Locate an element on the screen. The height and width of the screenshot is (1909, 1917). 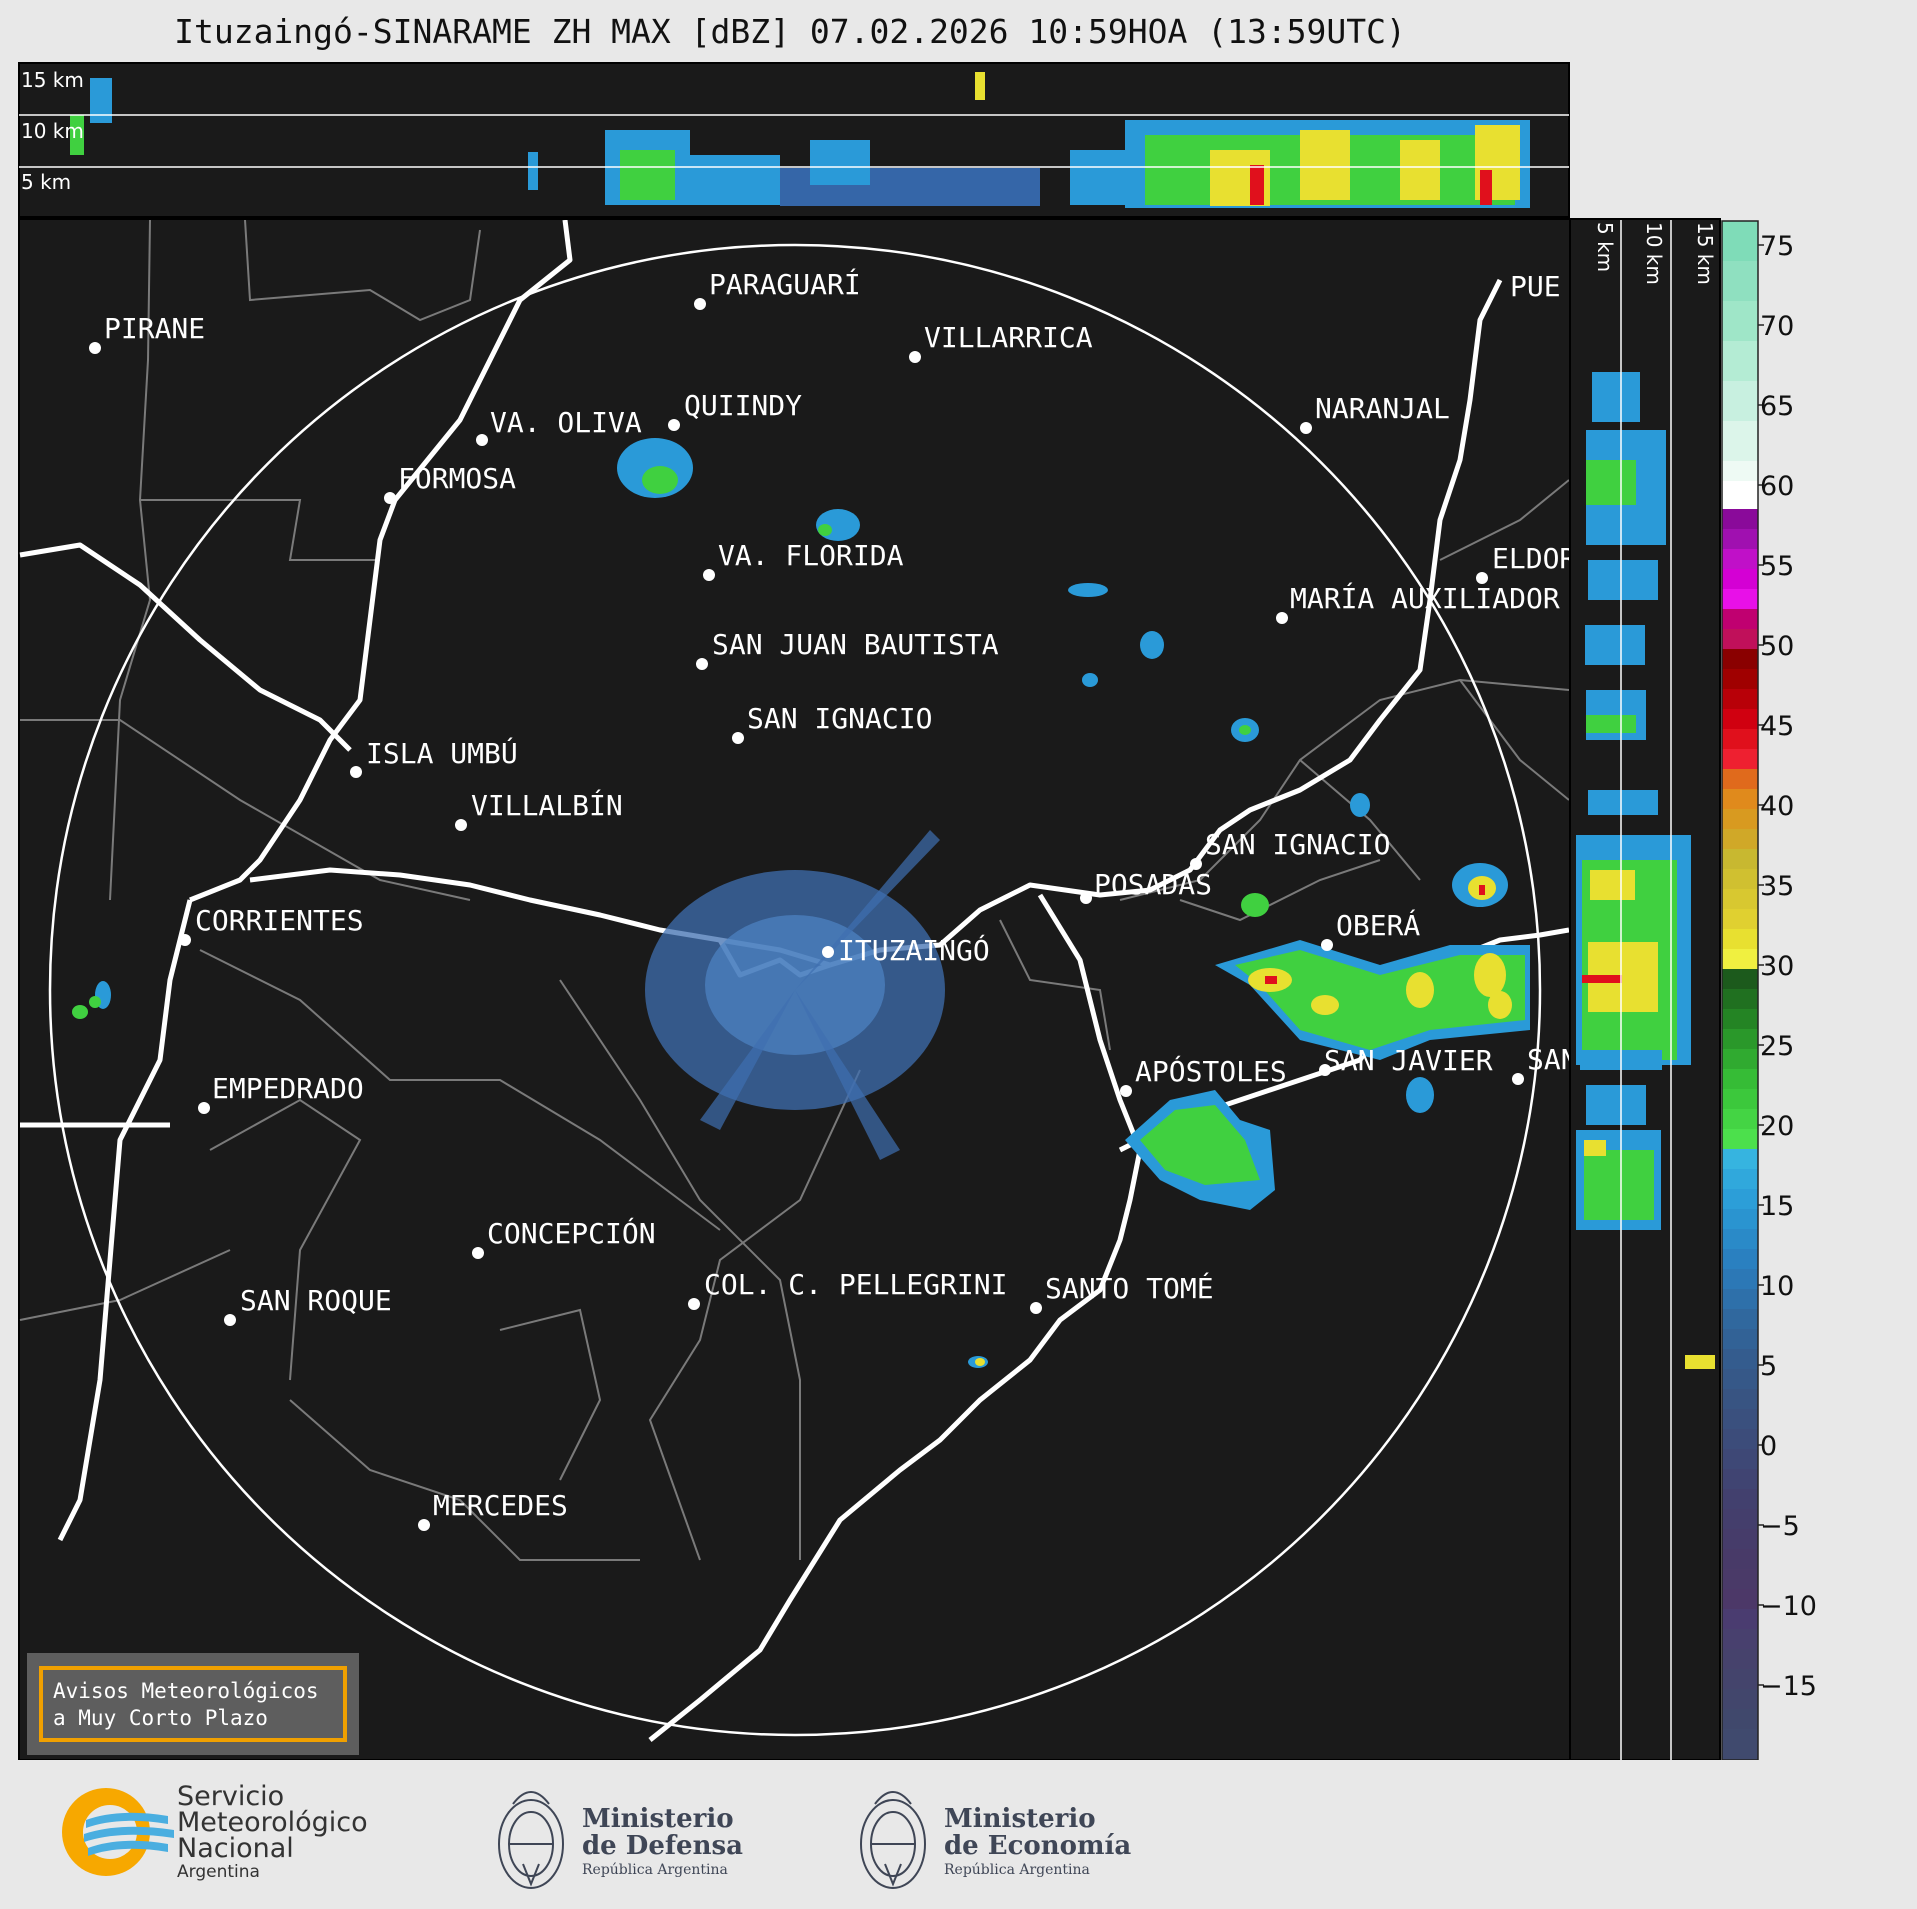
city-label: VA. FLORIDA is located at coordinates (811, 555).